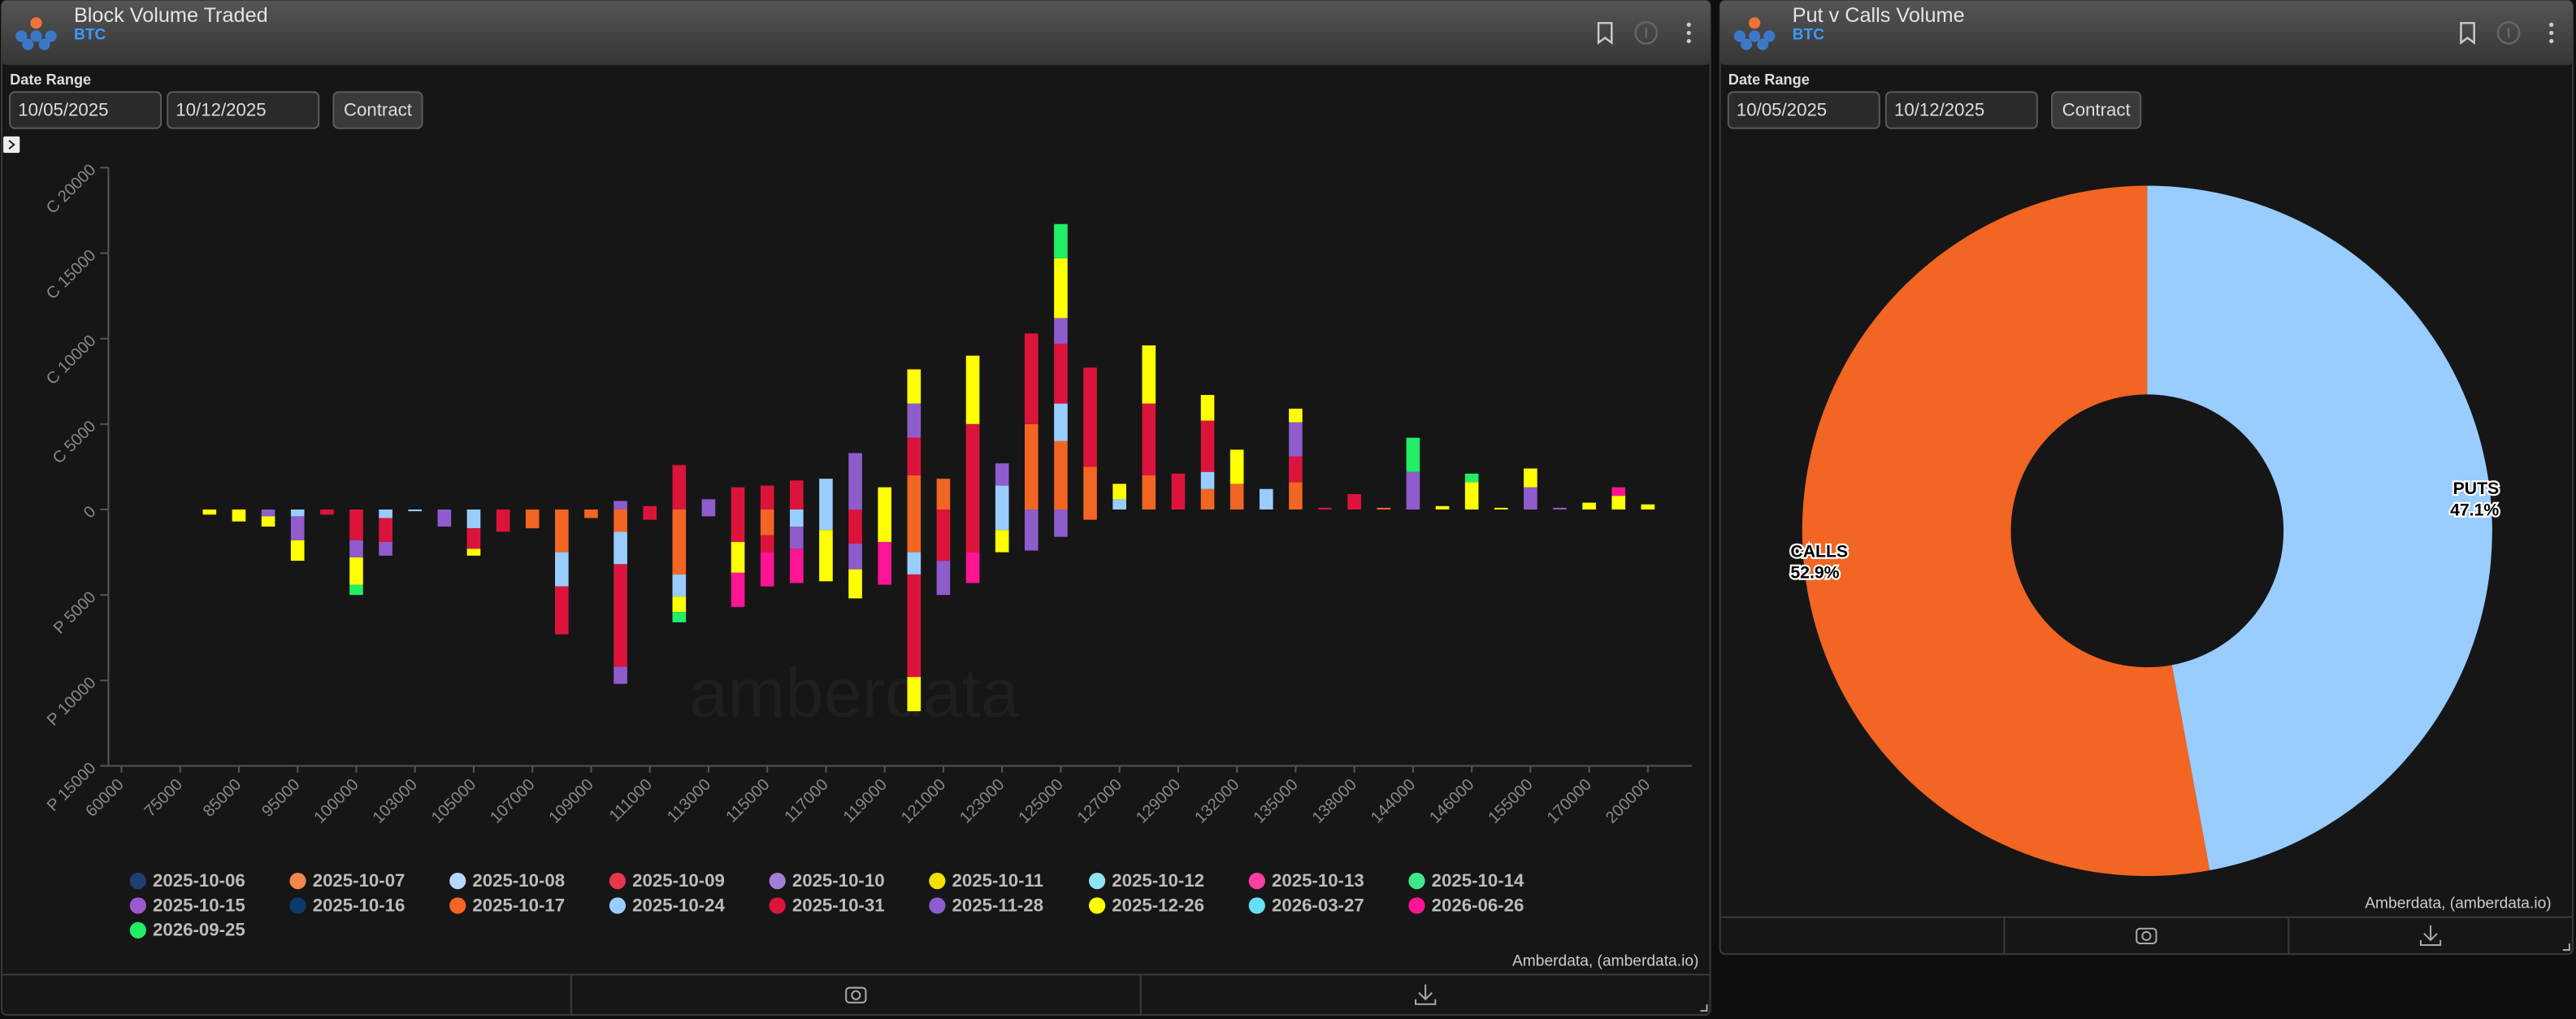  What do you see at coordinates (199, 881) in the screenshot?
I see `legend-label: 2025-10-06` at bounding box center [199, 881].